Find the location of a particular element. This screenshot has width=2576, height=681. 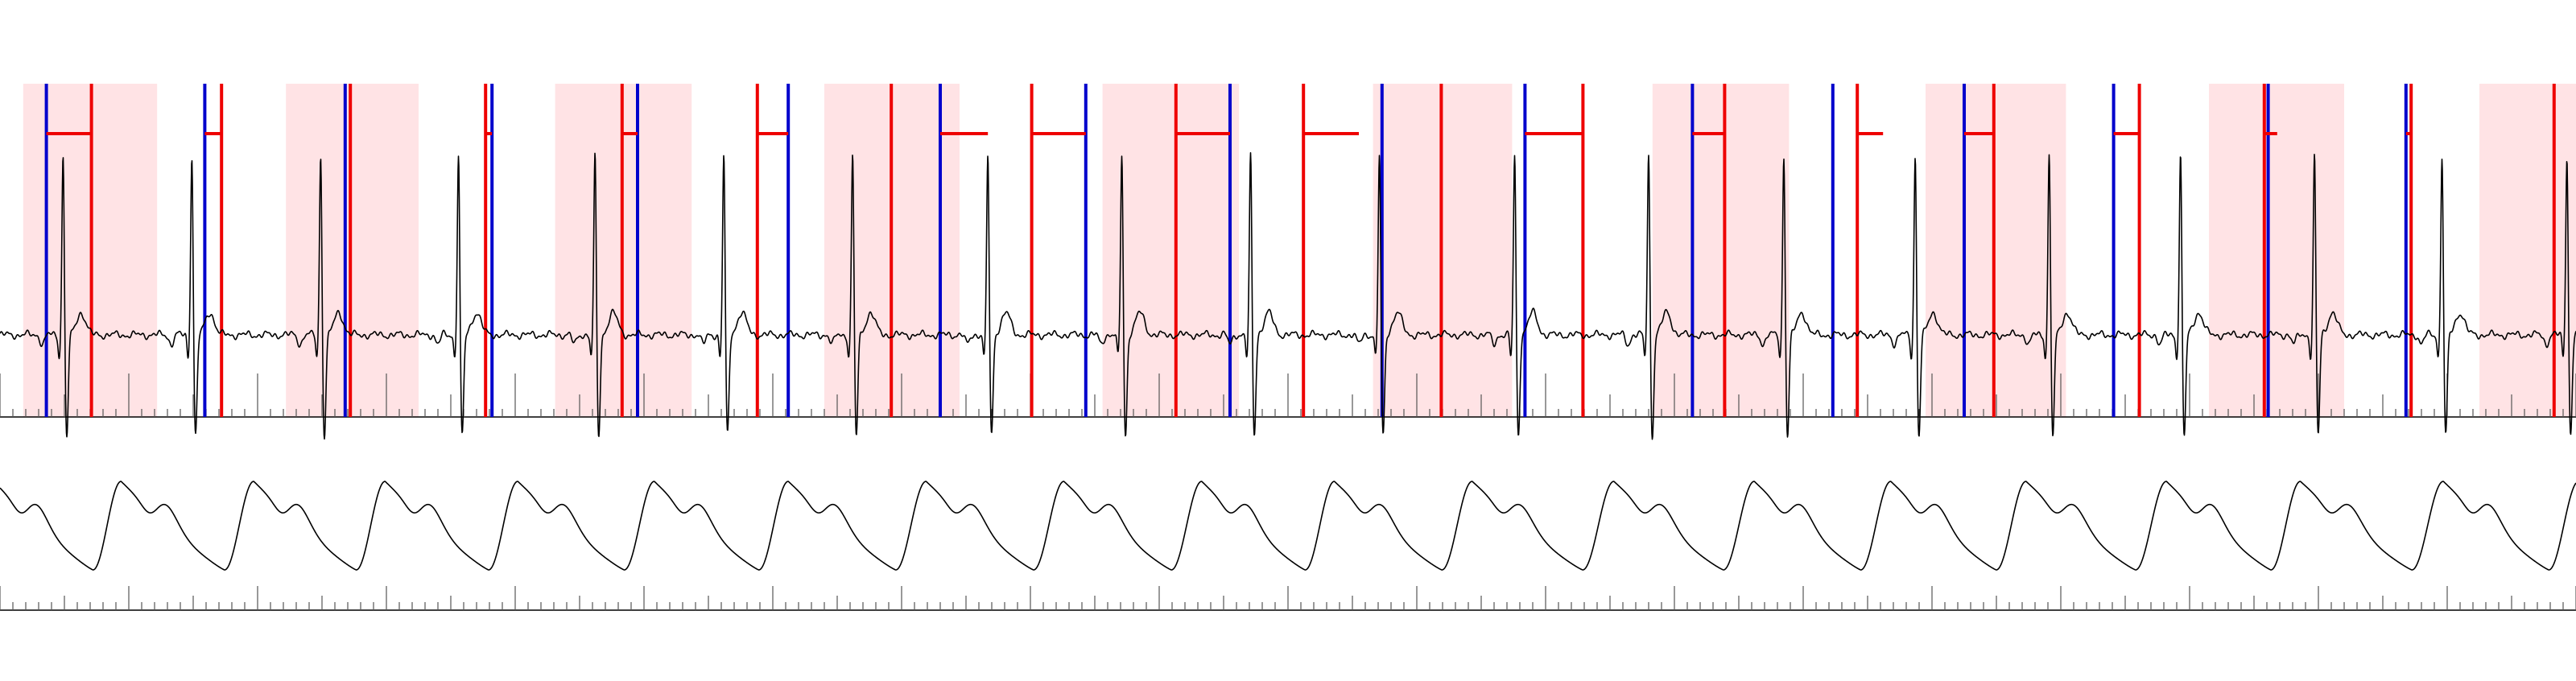

pulse-tick-marks is located at coordinates (1288, 598).